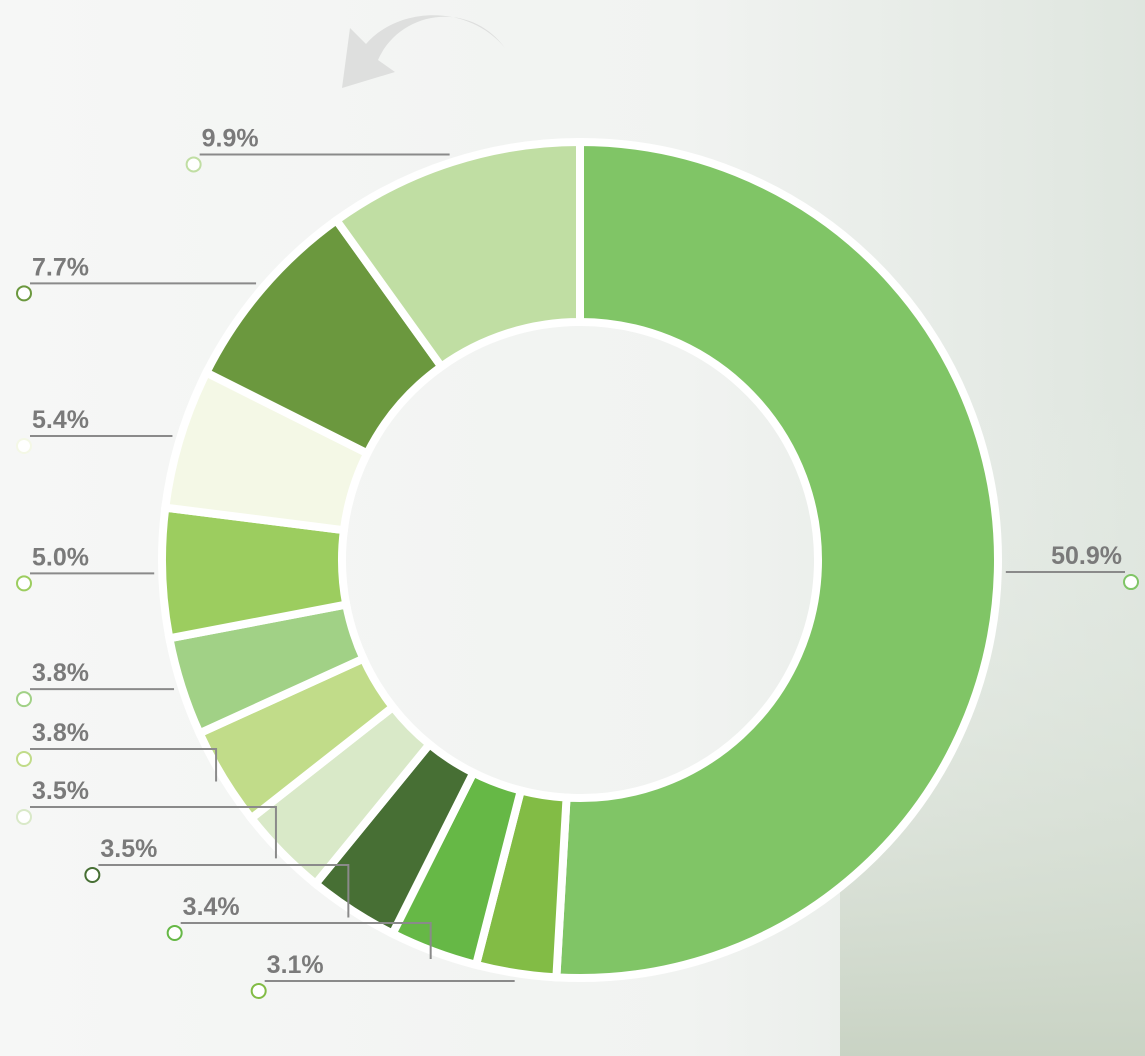 This screenshot has height=1056, width=1145. I want to click on data-label: 9.9%, so click(230, 138).